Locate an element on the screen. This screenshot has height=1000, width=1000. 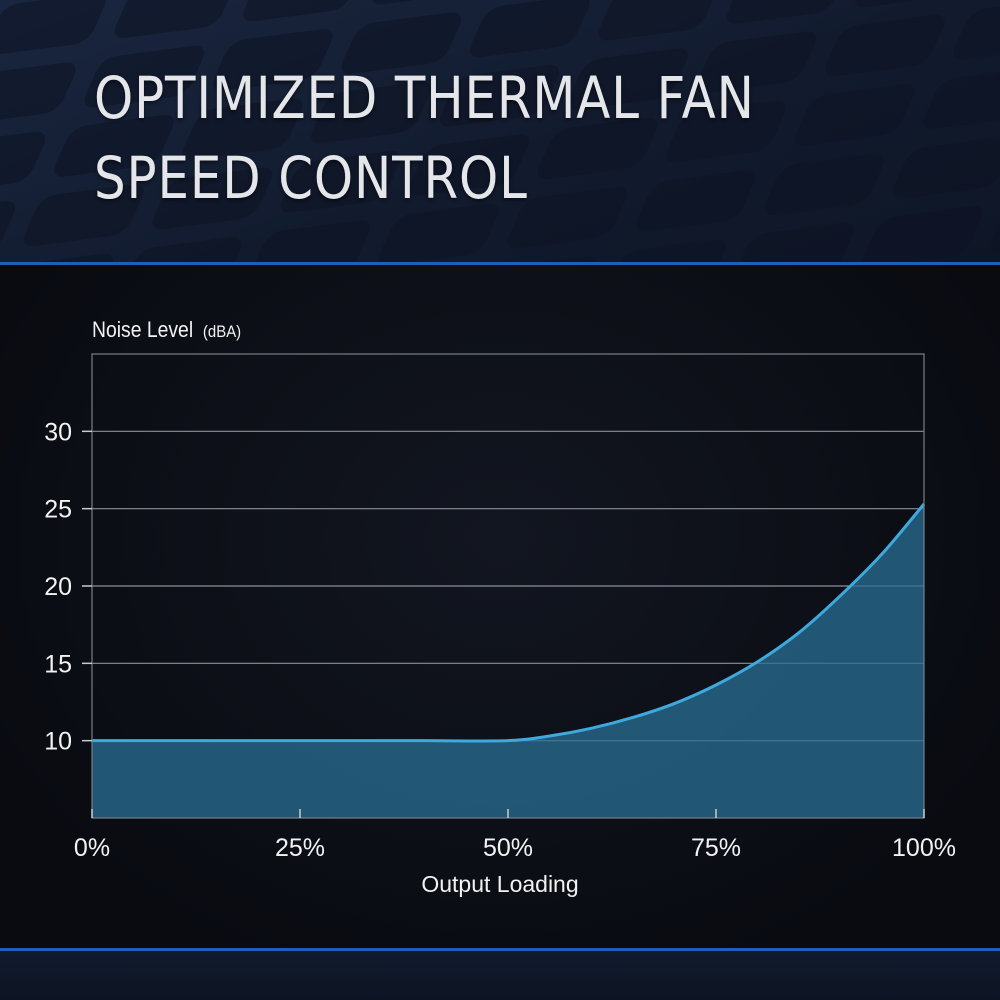
y-tick-label-4: 30 is located at coordinates (58, 432).